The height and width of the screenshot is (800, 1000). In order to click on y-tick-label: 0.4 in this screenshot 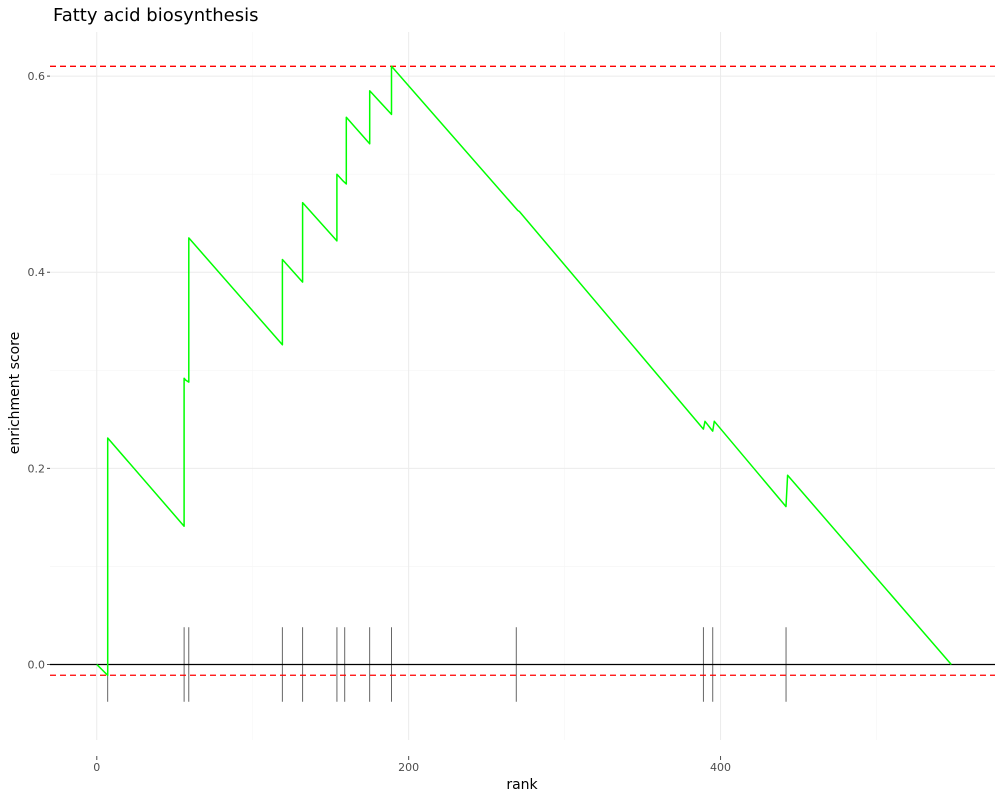, I will do `click(37, 272)`.